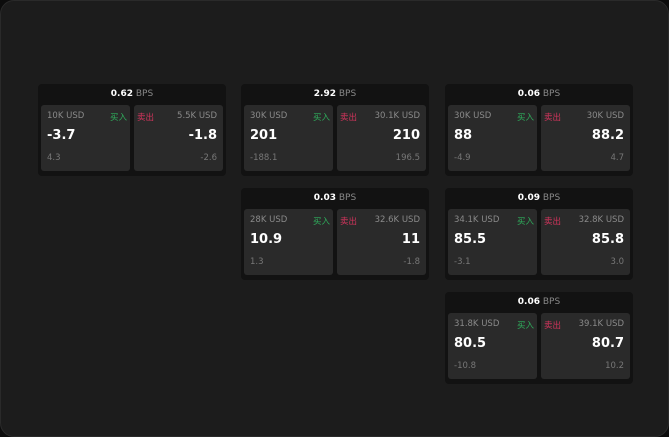 This screenshot has height=437, width=669. Describe the element at coordinates (411, 262) in the screenshot. I see `sell-change: -1.8` at that location.